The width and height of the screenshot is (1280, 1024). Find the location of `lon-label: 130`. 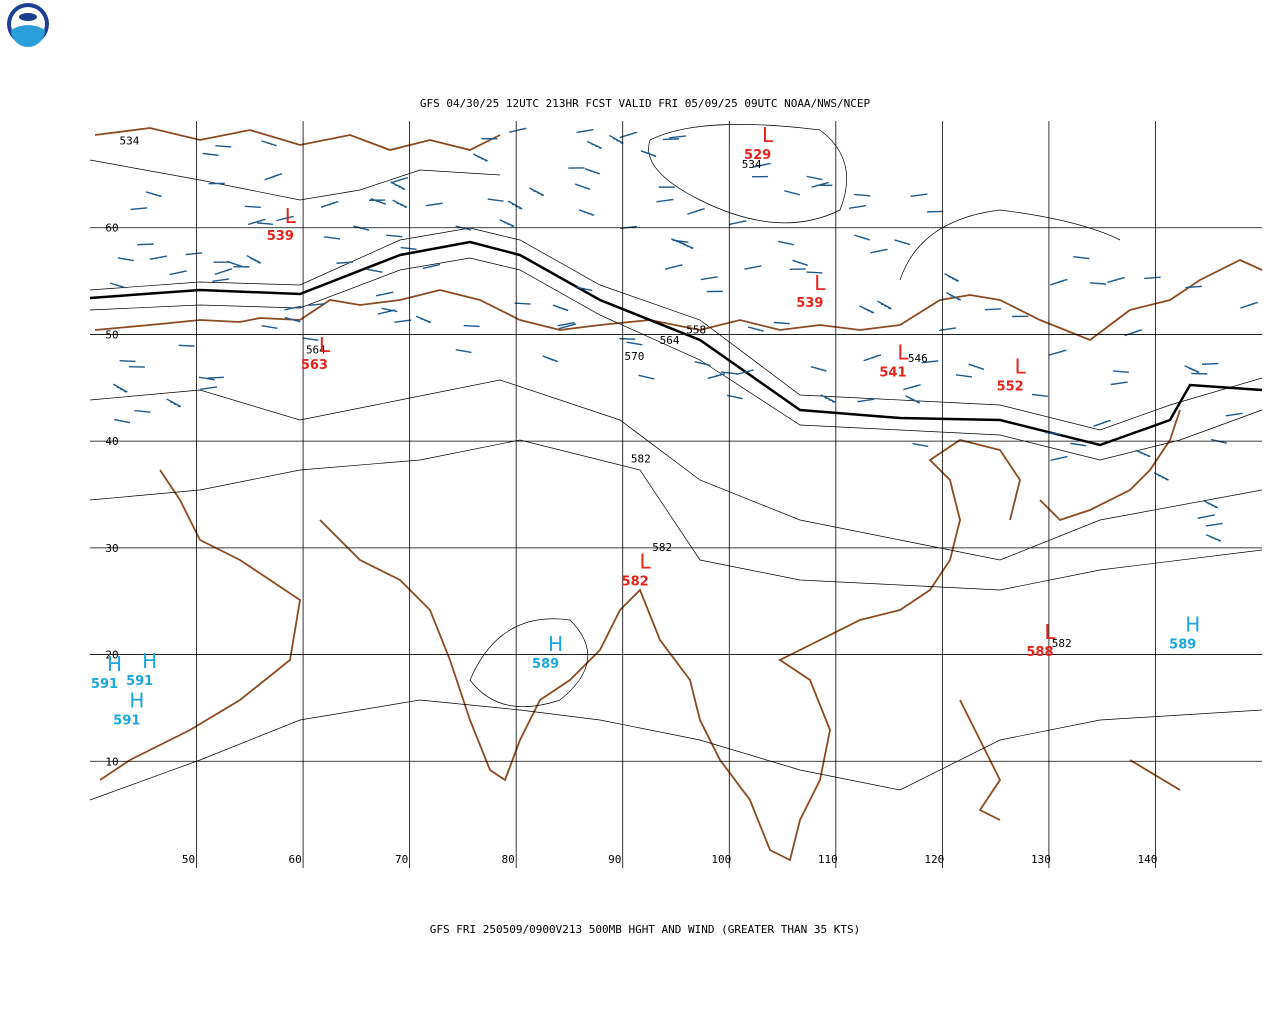

lon-label: 130 is located at coordinates (1041, 859).